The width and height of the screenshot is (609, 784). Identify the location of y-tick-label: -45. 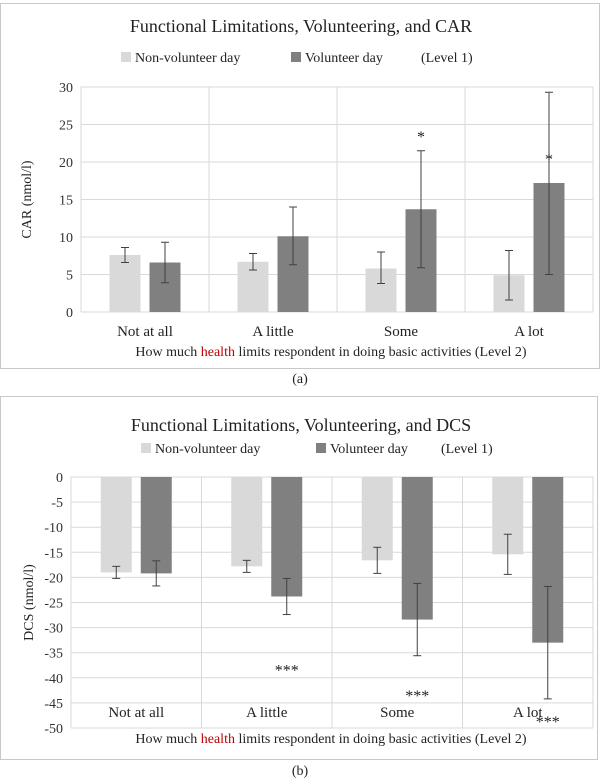
(53, 704).